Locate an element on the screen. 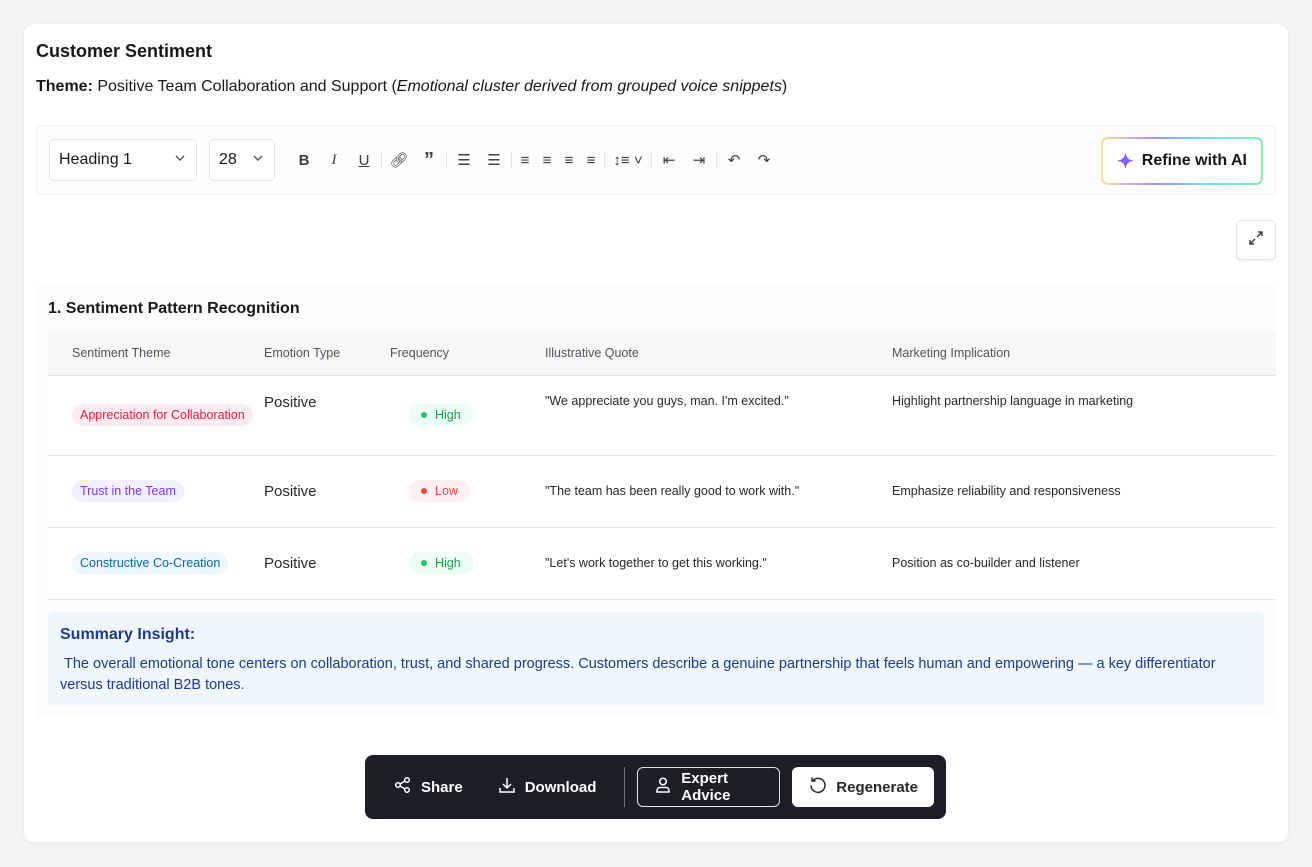 Image resolution: width=1312 pixels, height=867 pixels. action-bar: Share Download Expert Advice Regenerate is located at coordinates (655, 787).